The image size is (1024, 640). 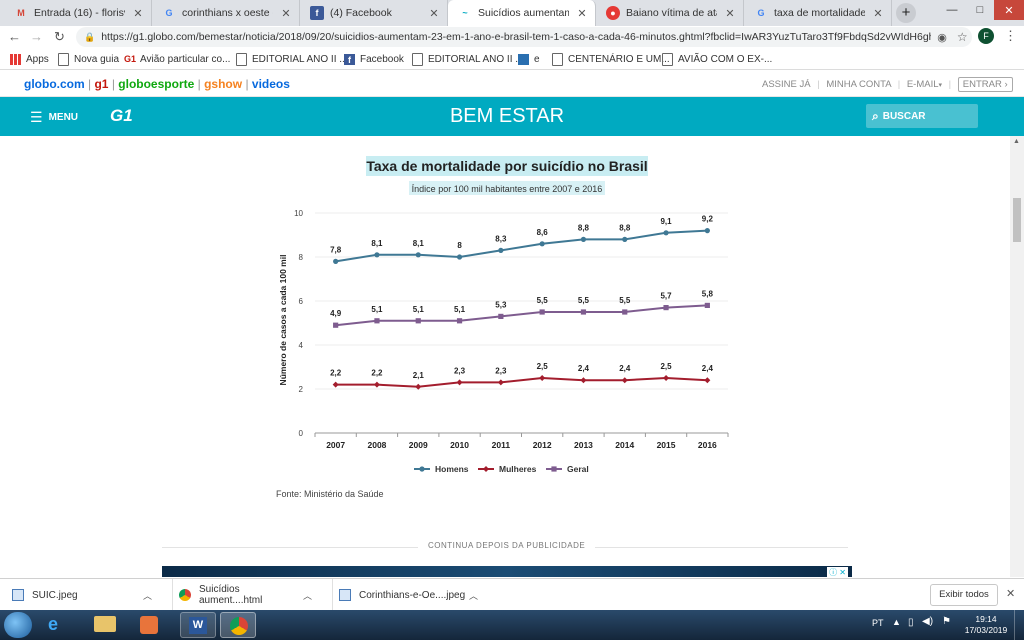 What do you see at coordinates (14, 36) in the screenshot?
I see `back-arrow-icon: ←` at bounding box center [14, 36].